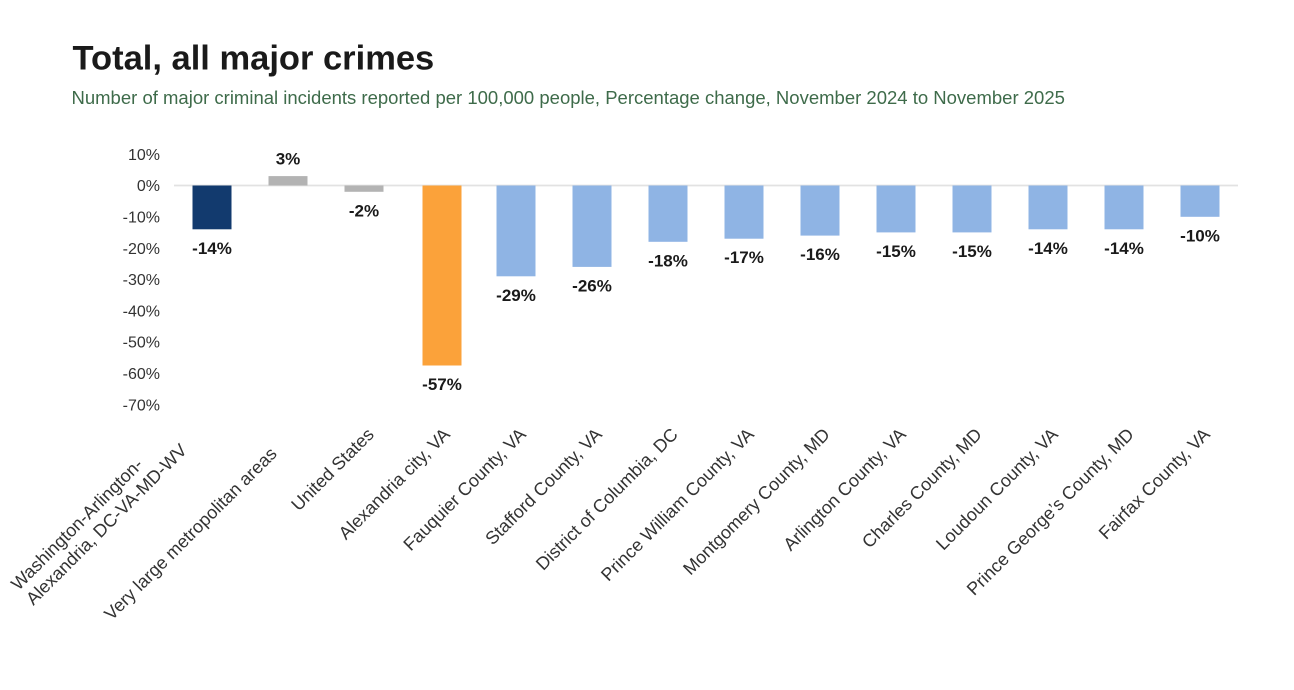  I want to click on svg-text: -29%, so click(516, 295).